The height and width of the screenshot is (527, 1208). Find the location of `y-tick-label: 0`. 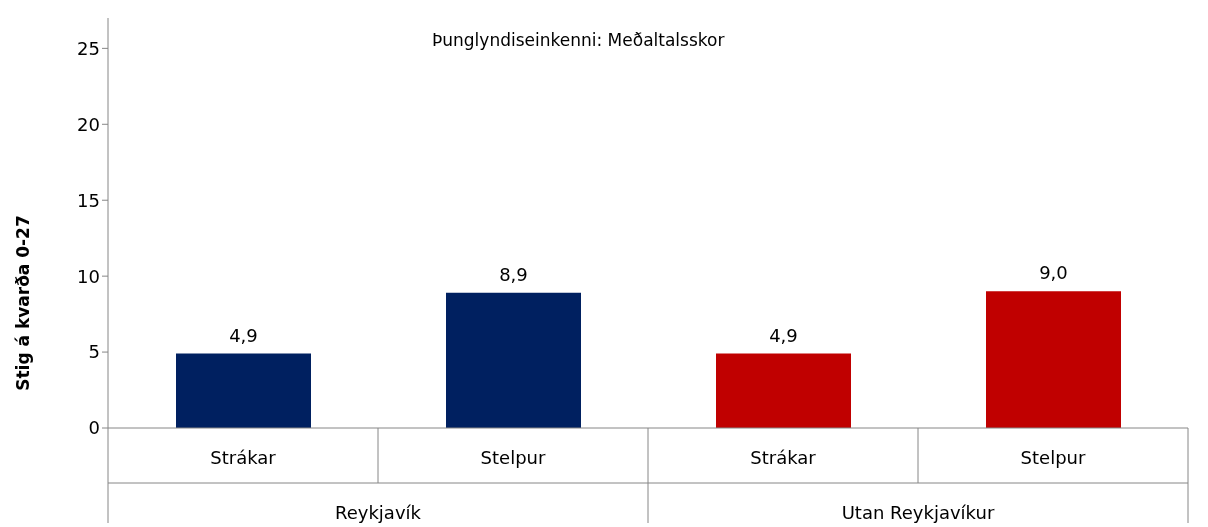

y-tick-label: 0 is located at coordinates (94, 428).